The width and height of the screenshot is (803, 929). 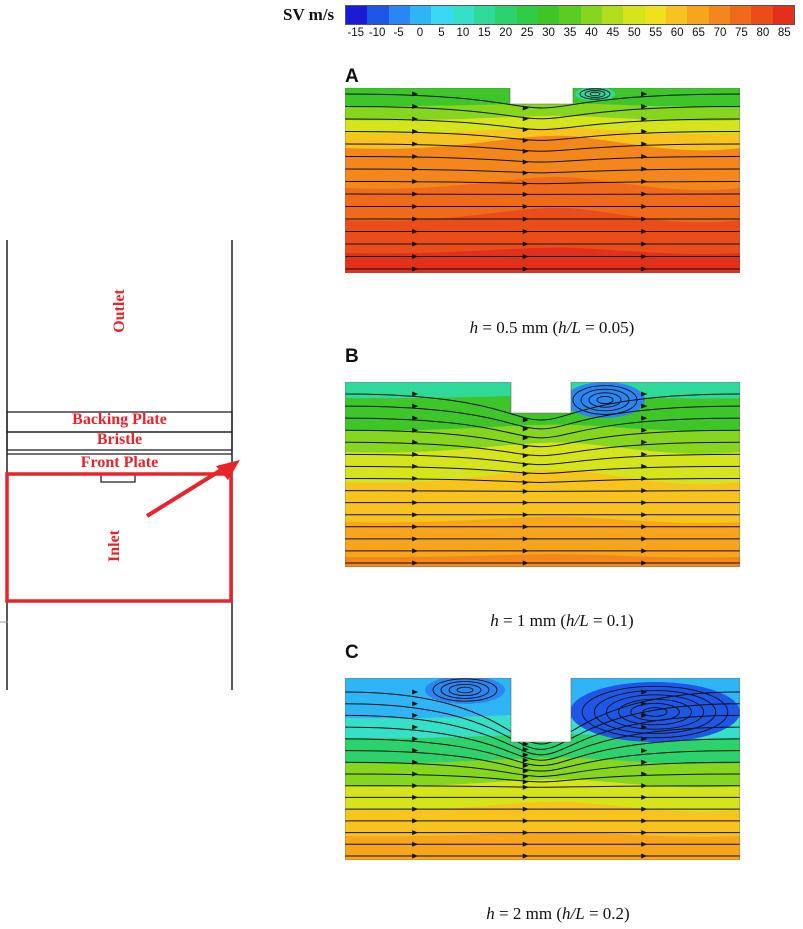 What do you see at coordinates (634, 33) in the screenshot?
I see `legend-tick: 50` at bounding box center [634, 33].